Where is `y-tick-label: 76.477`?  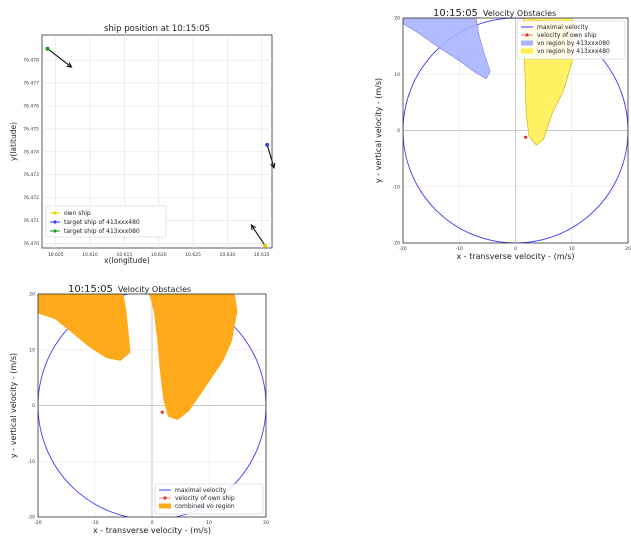
y-tick-label: 76.477 is located at coordinates (31, 84).